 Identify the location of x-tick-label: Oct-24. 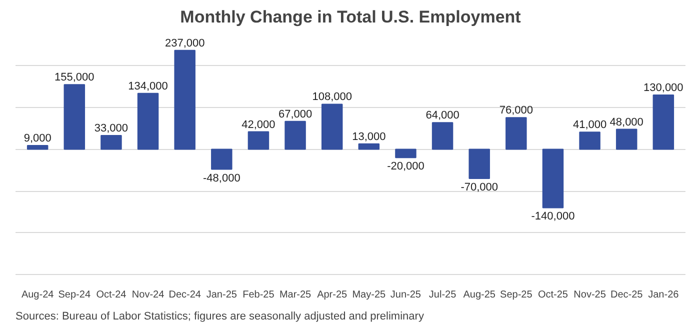
(111, 295).